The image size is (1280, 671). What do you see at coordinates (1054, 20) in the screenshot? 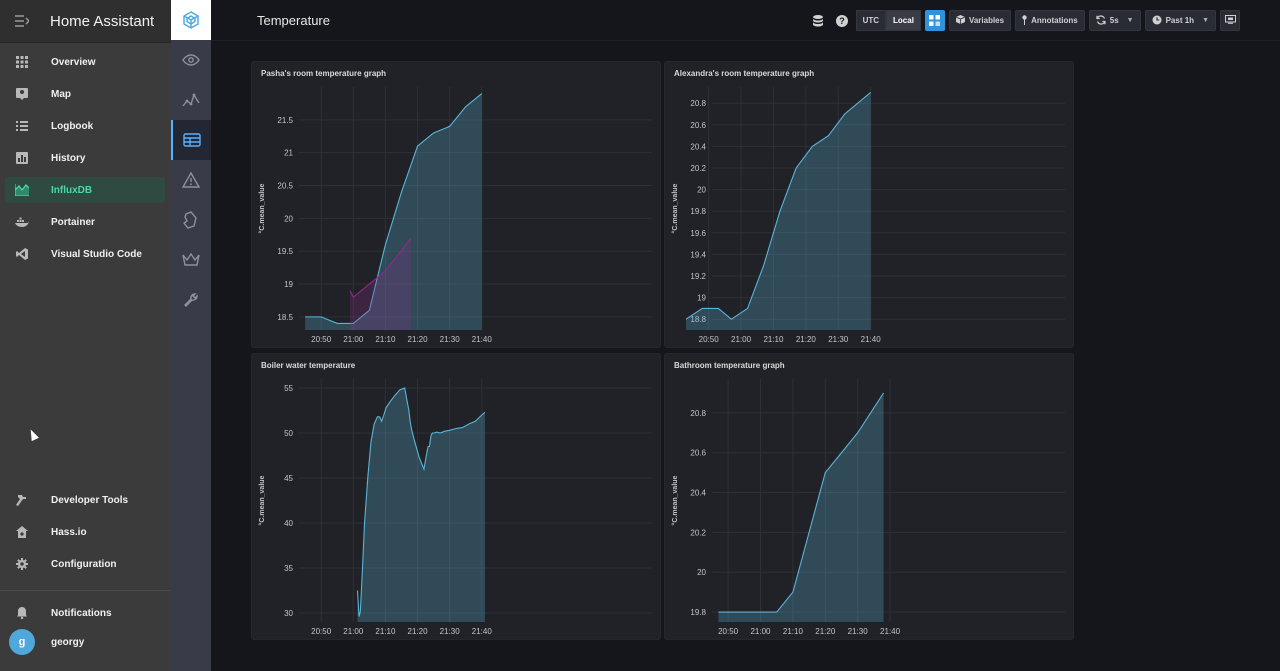
I see `annotations-label: Annotations` at bounding box center [1054, 20].